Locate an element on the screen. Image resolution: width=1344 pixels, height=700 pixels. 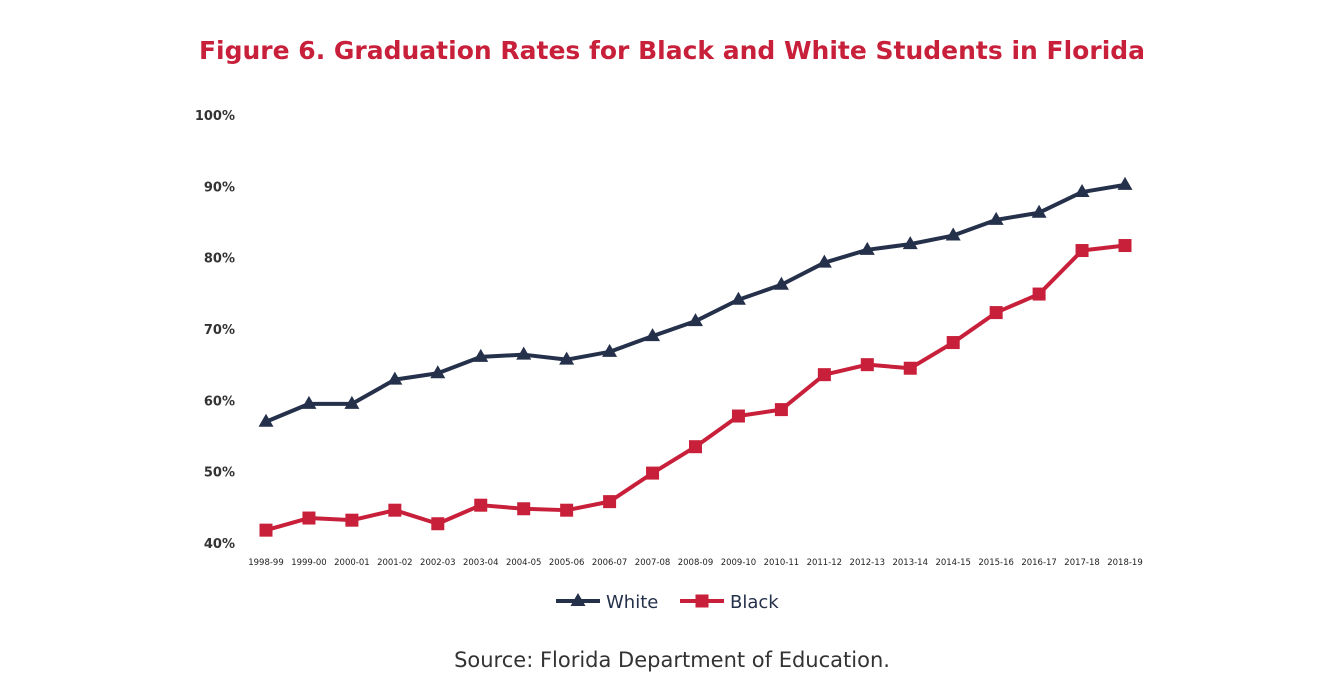
legend-label: White is located at coordinates (632, 602).